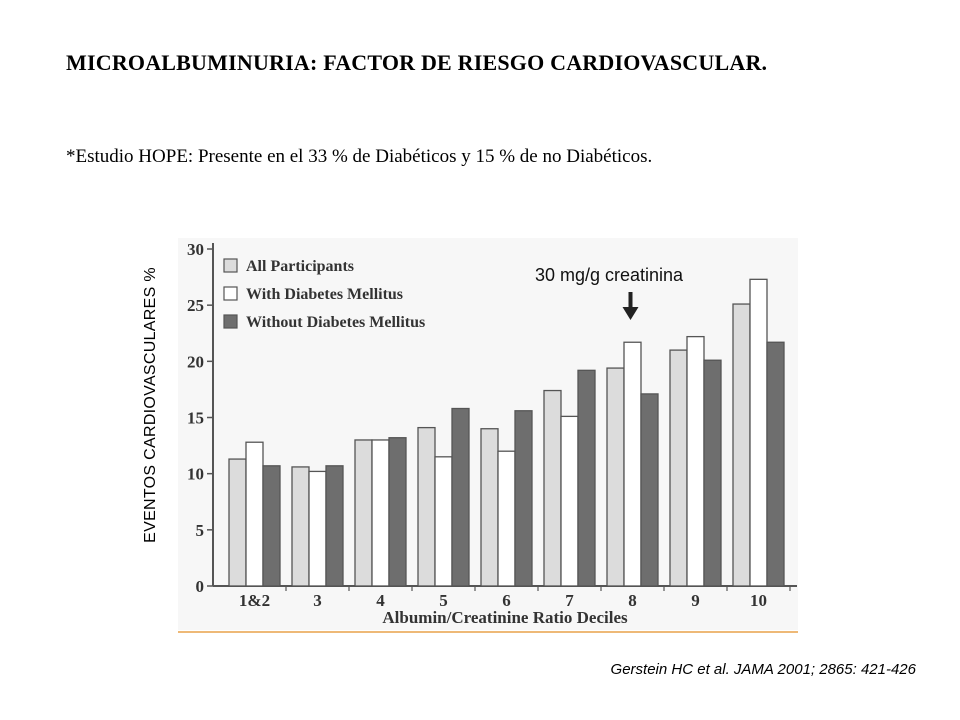  What do you see at coordinates (254, 600) in the screenshot?
I see `x-tick-label: 1&2` at bounding box center [254, 600].